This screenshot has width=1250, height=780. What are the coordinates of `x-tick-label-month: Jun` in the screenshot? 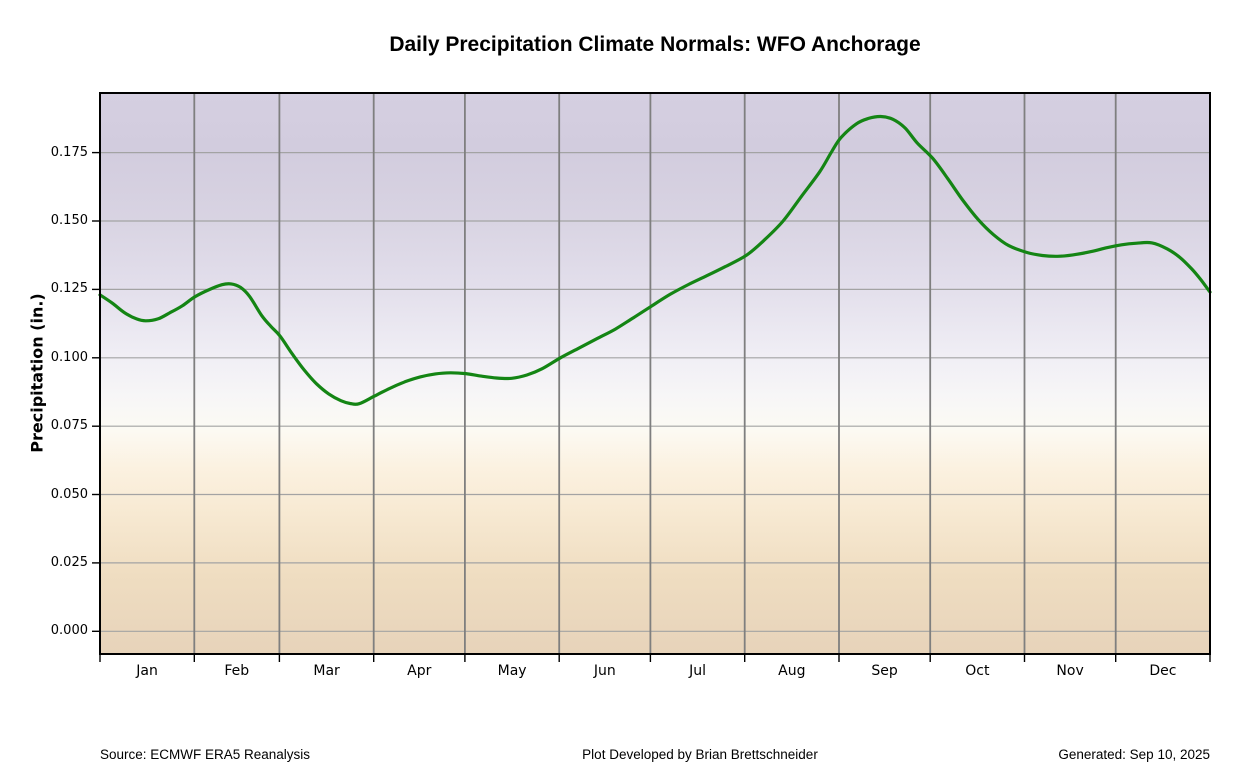 It's located at (604, 671).